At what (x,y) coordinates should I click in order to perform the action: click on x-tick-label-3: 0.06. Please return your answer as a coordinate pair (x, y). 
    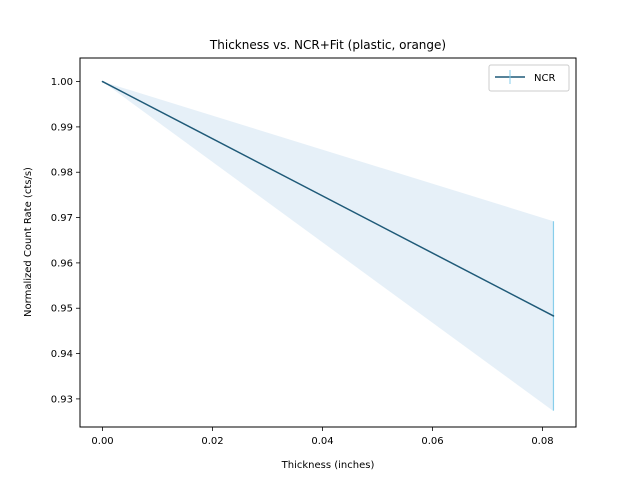
    Looking at the image, I should click on (432, 441).